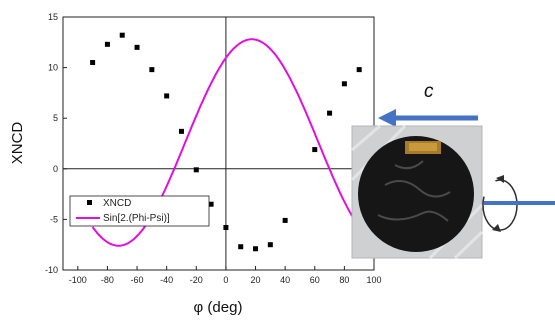  I want to click on x-tick-label: 40, so click(285, 280).